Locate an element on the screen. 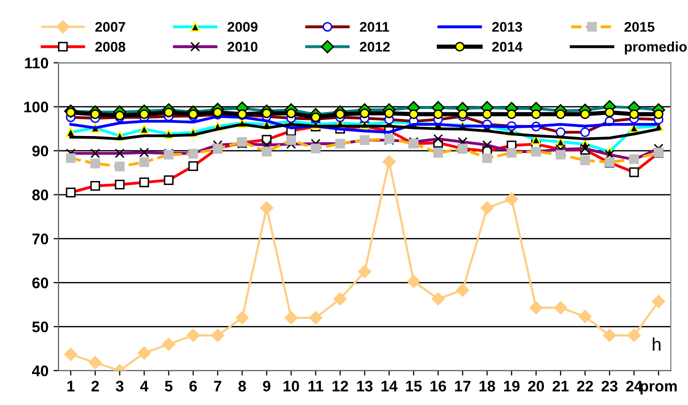 The height and width of the screenshot is (405, 688). x-tick-label: 4 is located at coordinates (144, 386).